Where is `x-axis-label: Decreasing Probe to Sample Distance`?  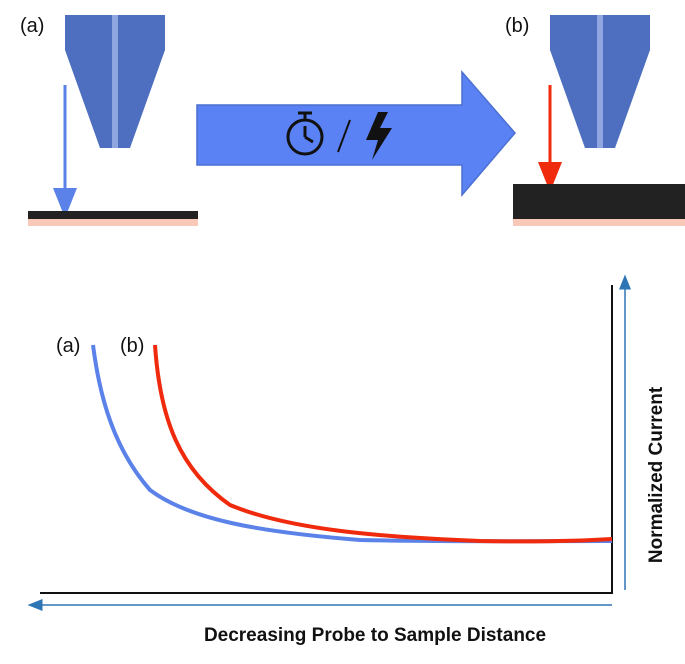
x-axis-label: Decreasing Probe to Sample Distance is located at coordinates (375, 635).